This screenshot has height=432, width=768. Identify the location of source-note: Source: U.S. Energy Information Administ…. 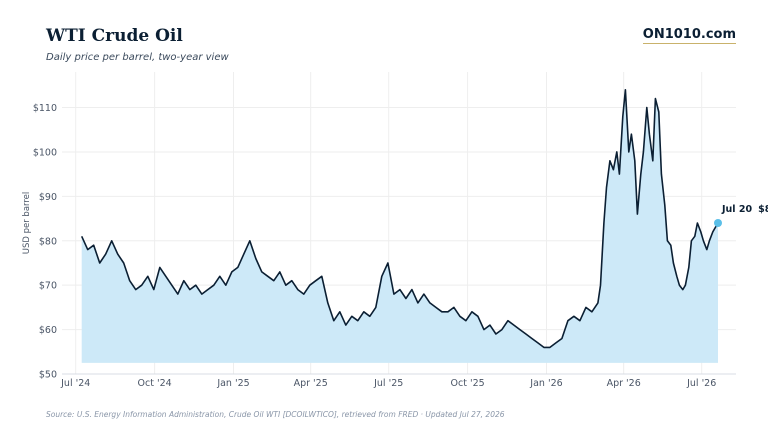
(275, 414).